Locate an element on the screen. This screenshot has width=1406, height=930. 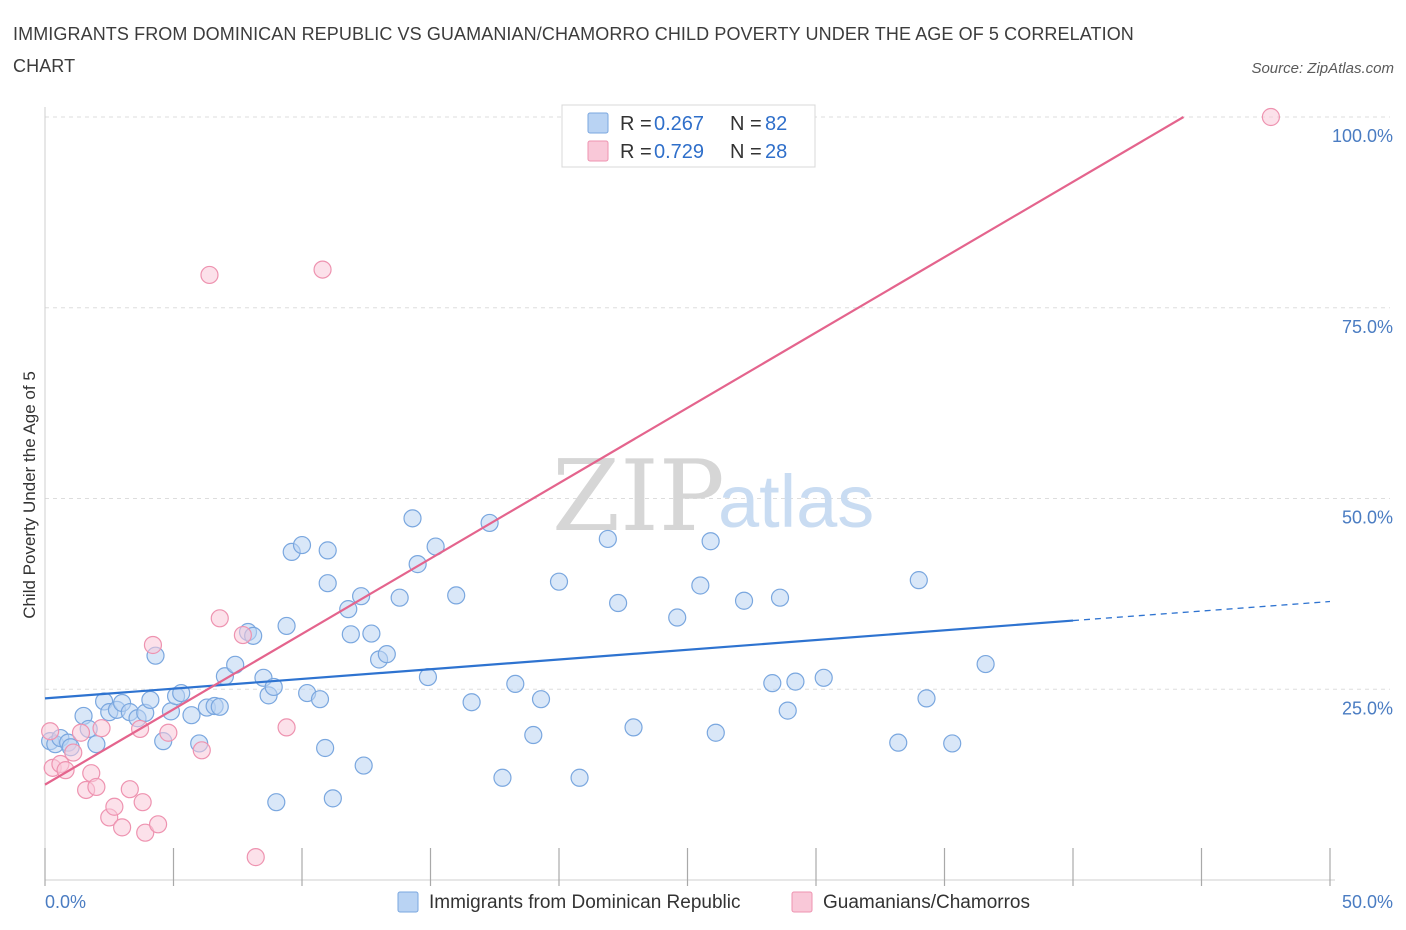
trend-line-dominican-extension is located at coordinates (1201, 611).